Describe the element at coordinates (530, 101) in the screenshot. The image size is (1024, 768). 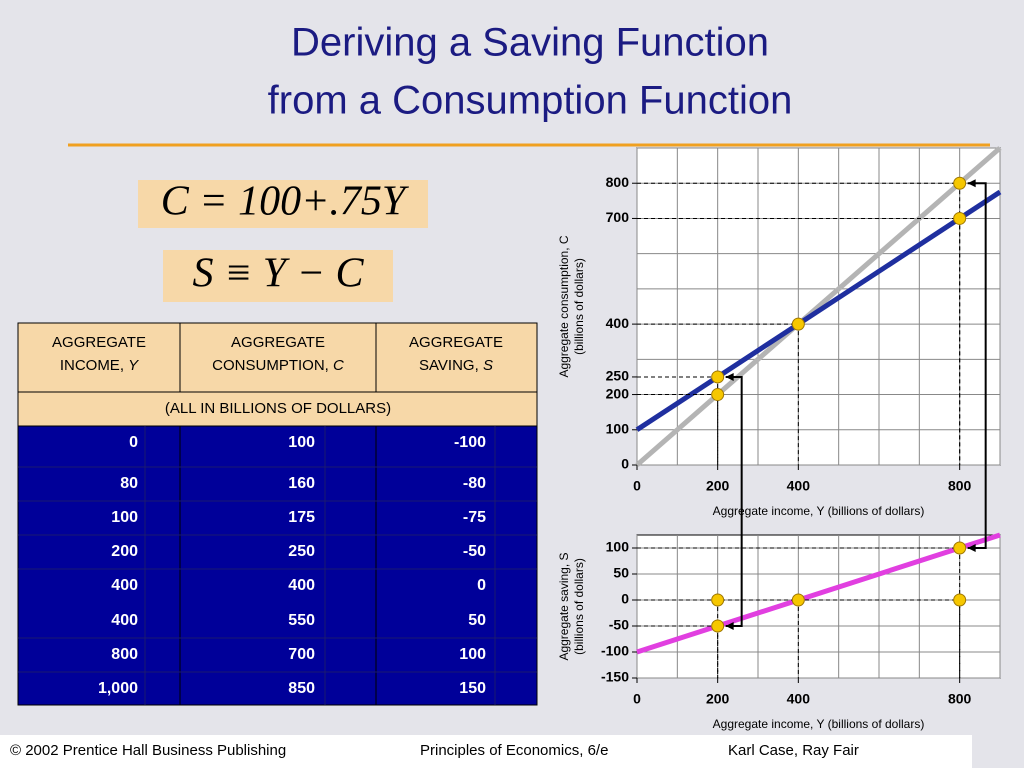
I see `title-line: from a Consumption Function` at that location.